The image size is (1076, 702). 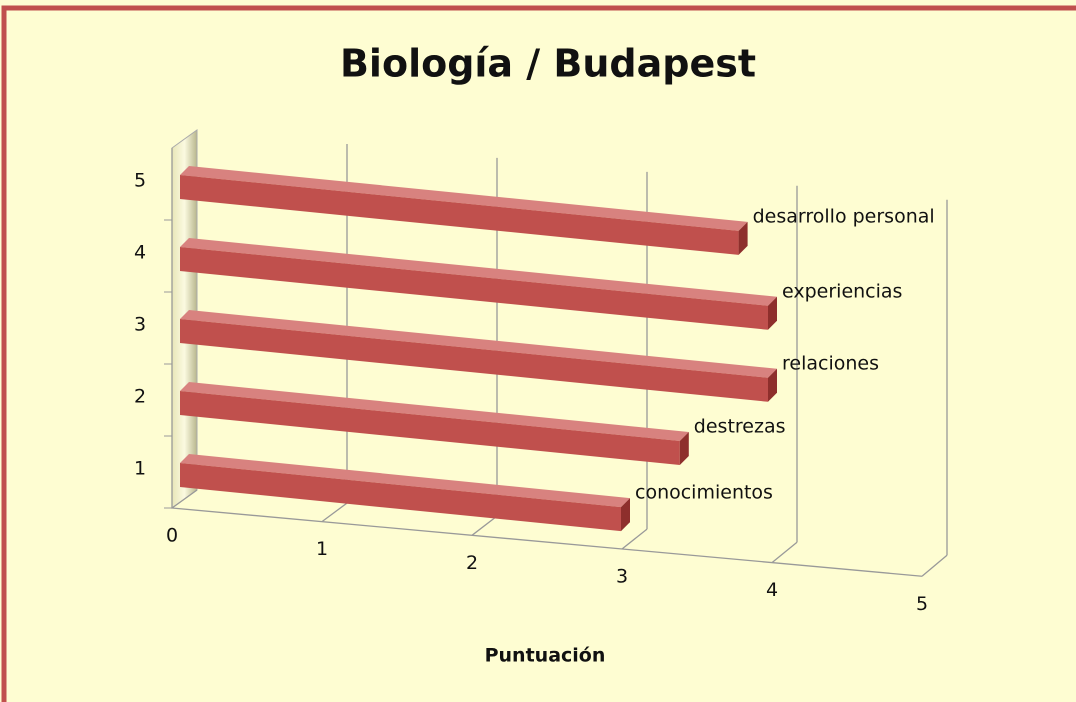 What do you see at coordinates (740, 426) in the screenshot?
I see `data-label: destrezas` at bounding box center [740, 426].